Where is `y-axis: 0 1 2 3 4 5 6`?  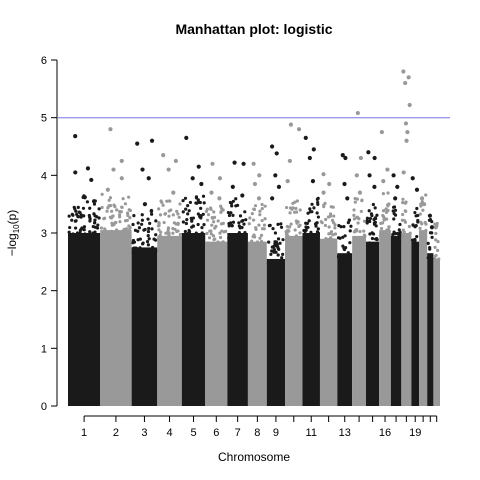 y-axis: 0 1 2 3 4 5 6 is located at coordinates (49, 234).